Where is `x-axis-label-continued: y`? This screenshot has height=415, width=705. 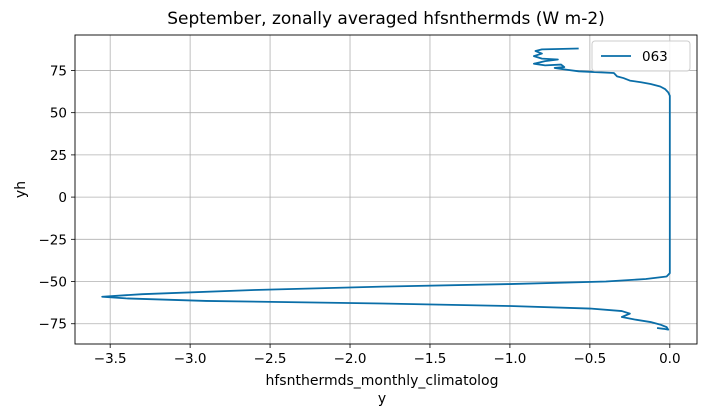
x-axis-label-continued: y is located at coordinates (382, 399).